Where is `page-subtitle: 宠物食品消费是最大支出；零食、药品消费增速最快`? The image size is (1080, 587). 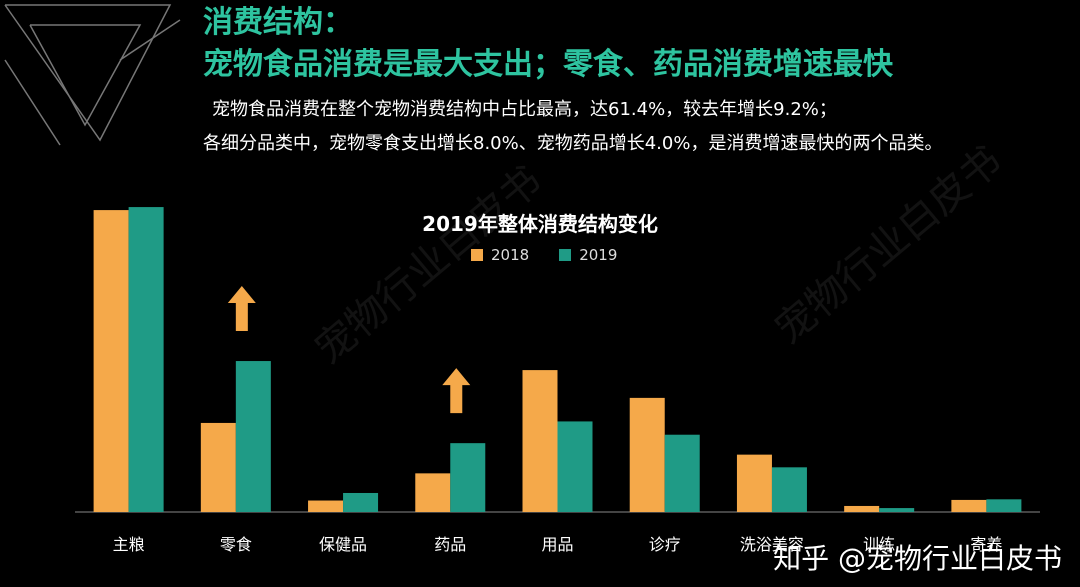 page-subtitle: 宠物食品消费是最大支出；零食、药品消费增速最快 is located at coordinates (548, 64).